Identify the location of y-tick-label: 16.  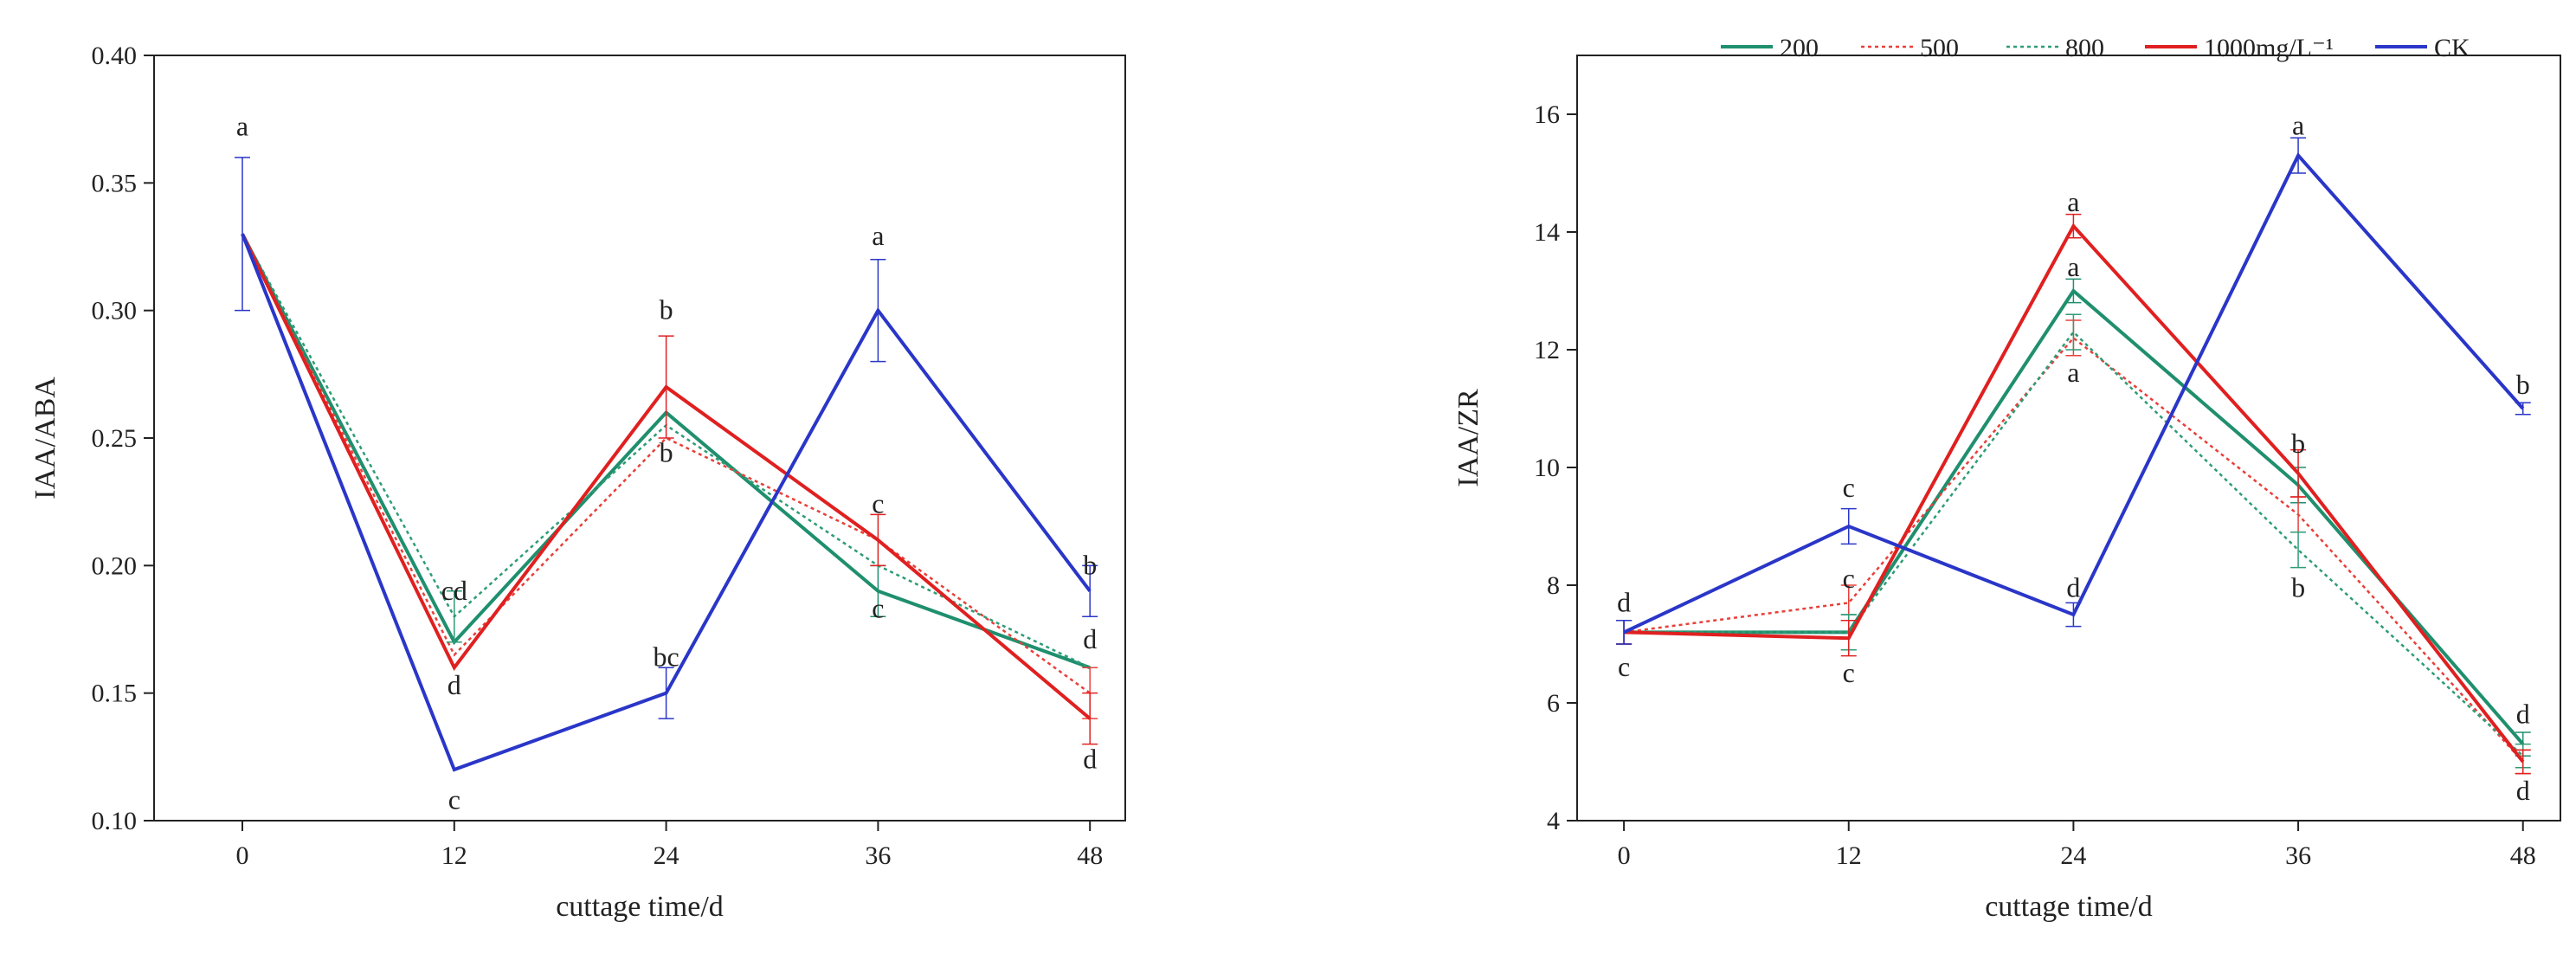
(1547, 114).